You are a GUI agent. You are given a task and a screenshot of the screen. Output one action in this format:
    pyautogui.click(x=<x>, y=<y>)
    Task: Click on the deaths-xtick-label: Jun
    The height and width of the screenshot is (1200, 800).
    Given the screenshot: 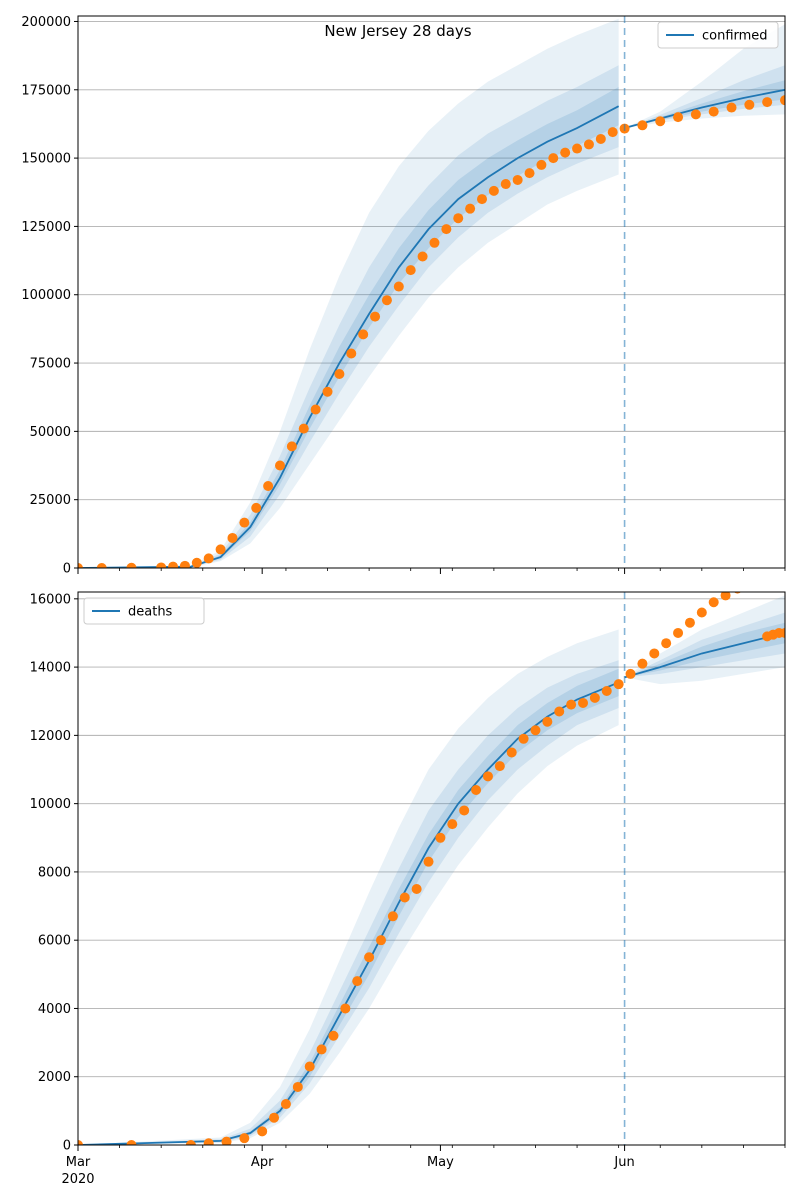 What is the action you would take?
    pyautogui.click(x=623, y=1162)
    